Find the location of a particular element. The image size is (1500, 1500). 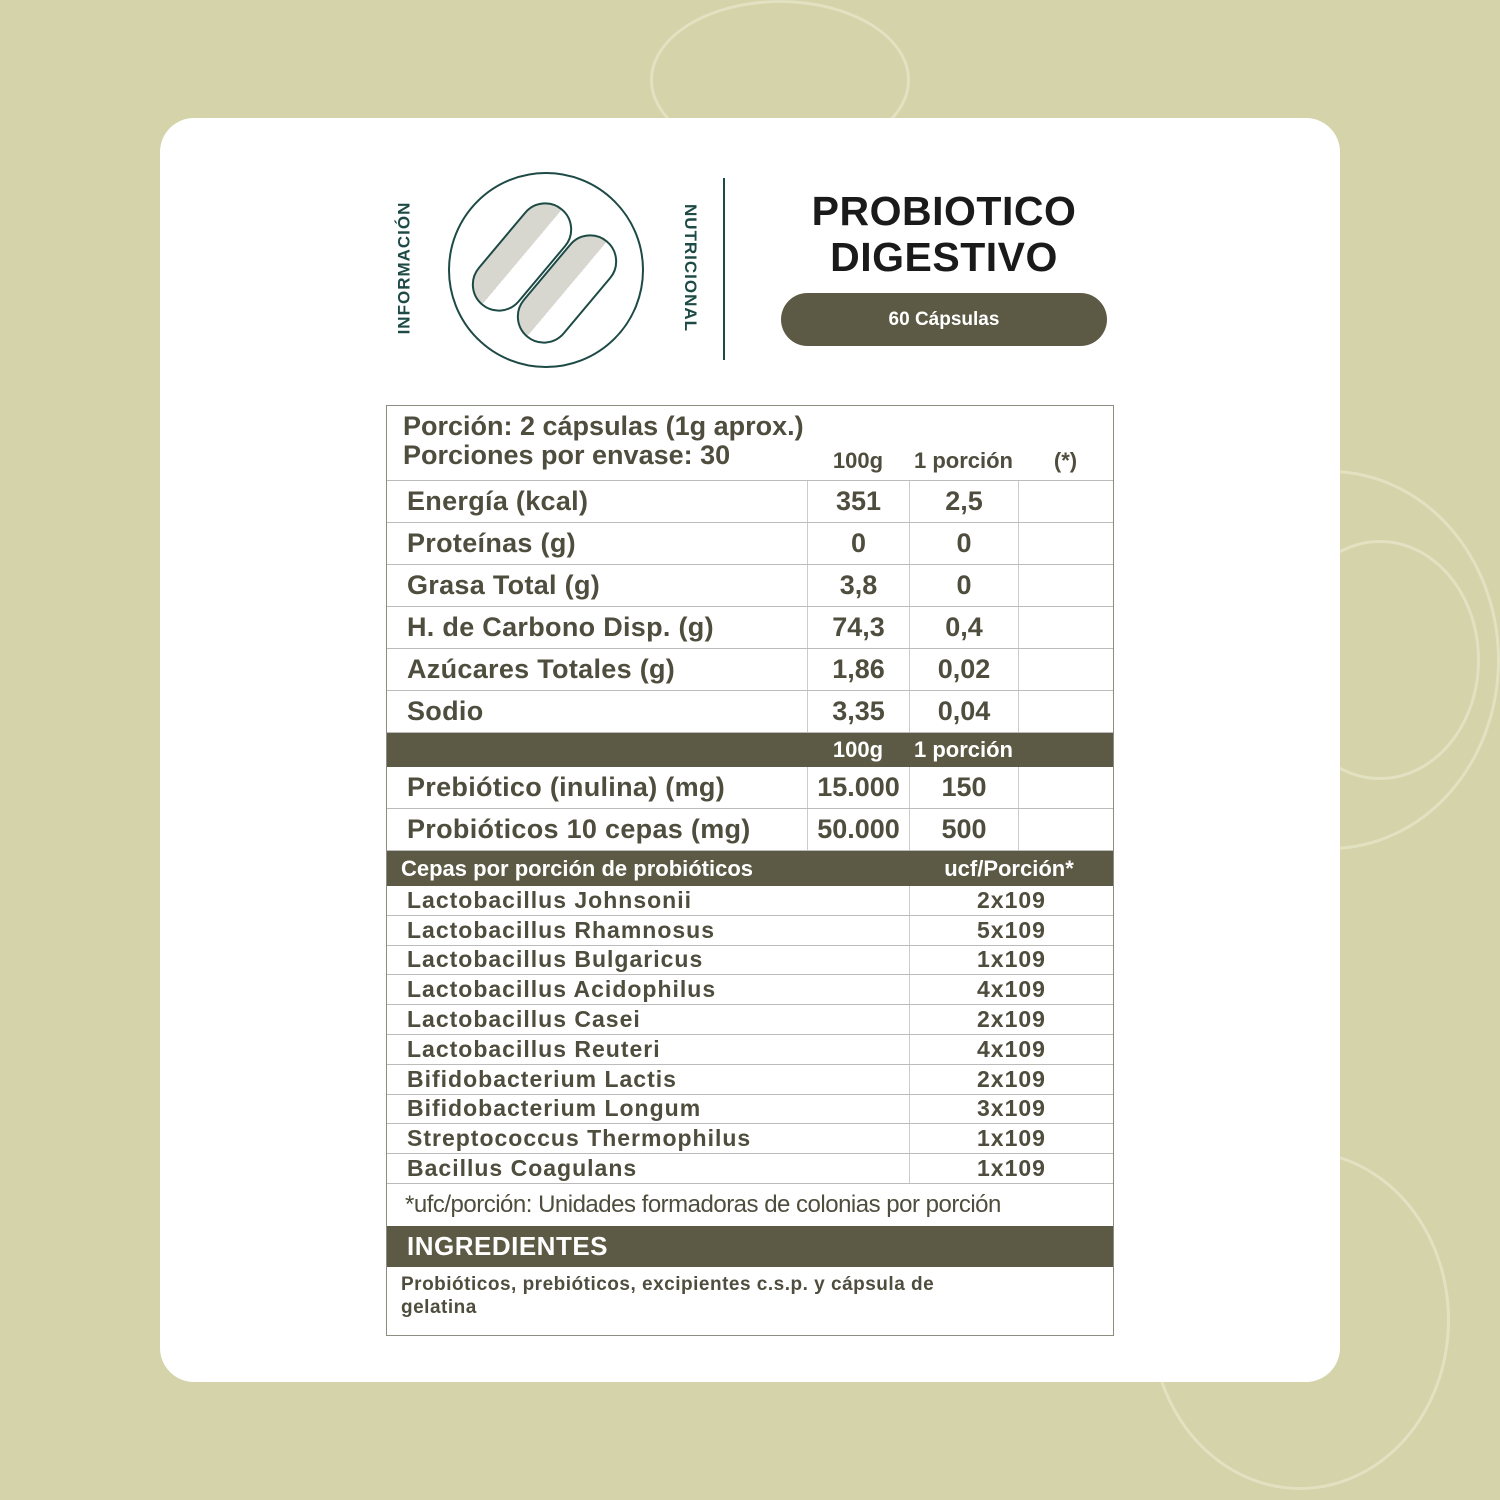

supplement-row: Prebiótico (inulina) (mg) 15.000 150 is located at coordinates (750, 788).